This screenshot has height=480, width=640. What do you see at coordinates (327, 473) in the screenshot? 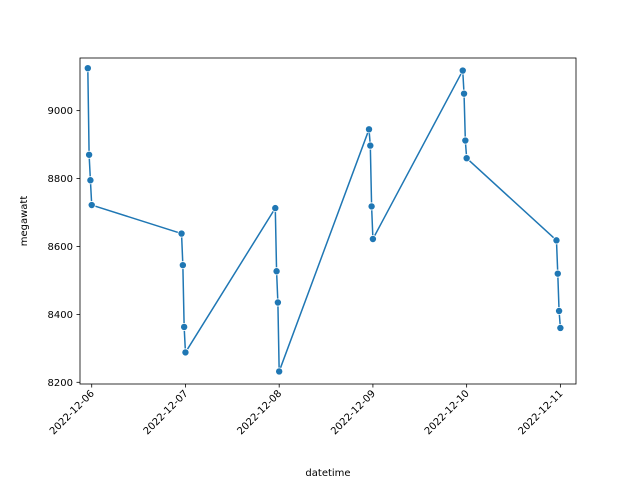
I see `x-axis-label: datetime` at bounding box center [327, 473].